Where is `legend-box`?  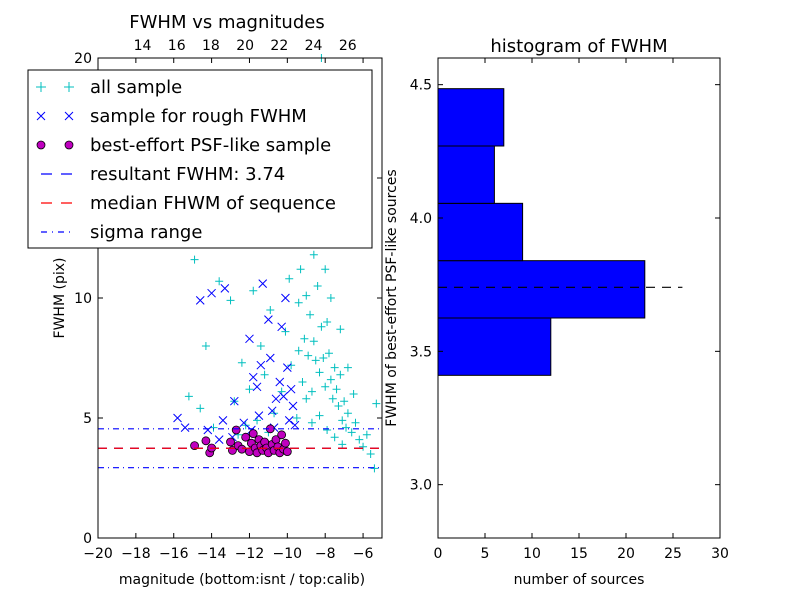 legend-box is located at coordinates (200, 159).